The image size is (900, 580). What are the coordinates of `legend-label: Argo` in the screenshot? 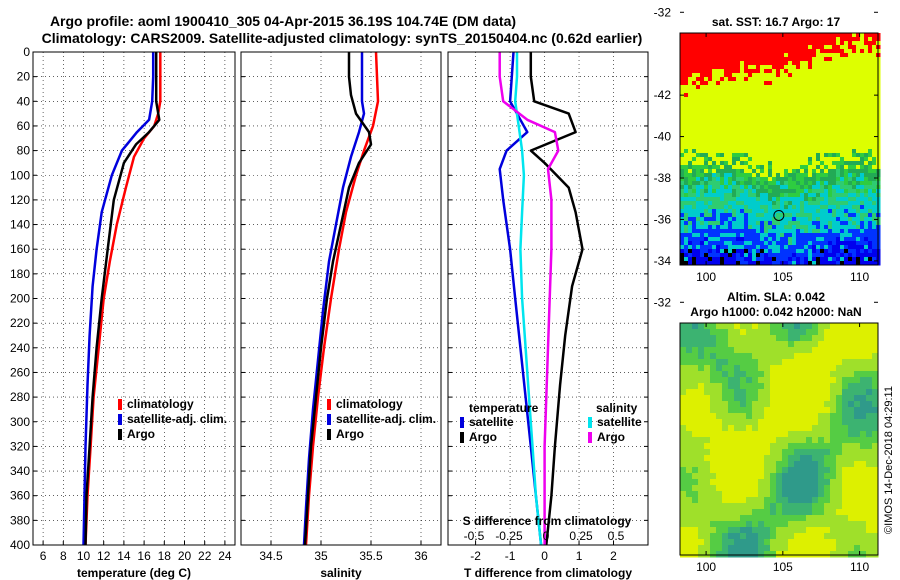 It's located at (141, 434).